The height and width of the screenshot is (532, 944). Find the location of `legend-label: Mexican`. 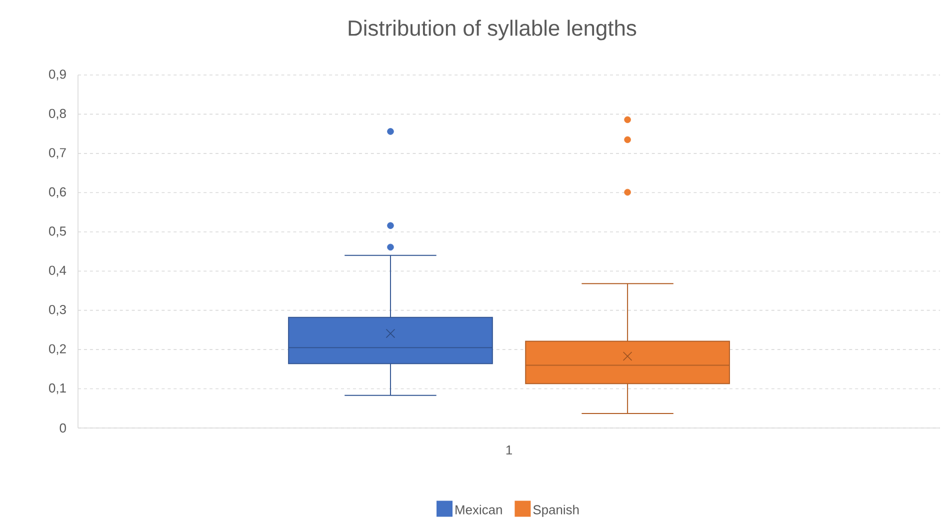

legend-label: Mexican is located at coordinates (479, 509).